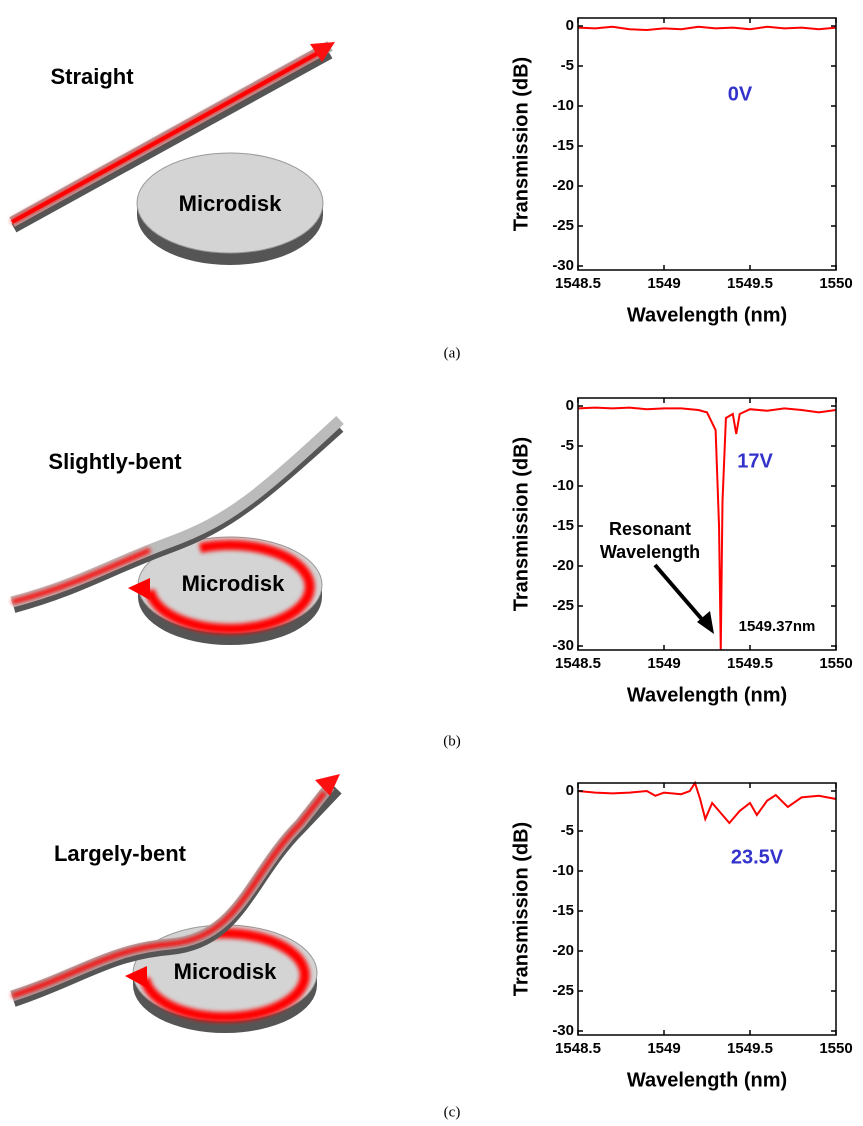 The image size is (863, 1126). What do you see at coordinates (680, 594) in the screenshot?
I see `annotation-arrow` at bounding box center [680, 594].